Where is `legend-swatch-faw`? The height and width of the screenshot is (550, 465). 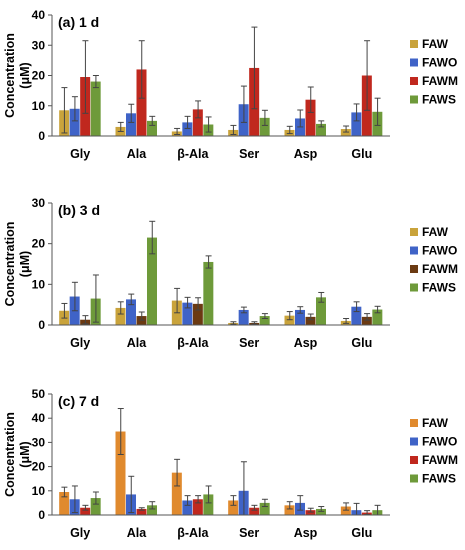
legend-swatch-faw is located at coordinates (414, 44).